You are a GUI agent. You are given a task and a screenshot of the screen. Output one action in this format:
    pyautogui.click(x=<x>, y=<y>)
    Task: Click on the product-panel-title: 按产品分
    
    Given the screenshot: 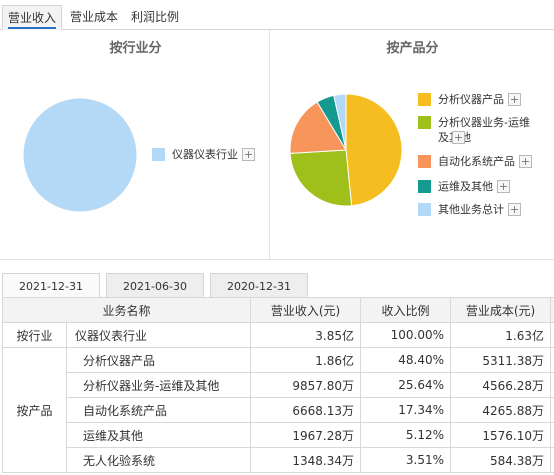 What is the action you would take?
    pyautogui.click(x=412, y=48)
    